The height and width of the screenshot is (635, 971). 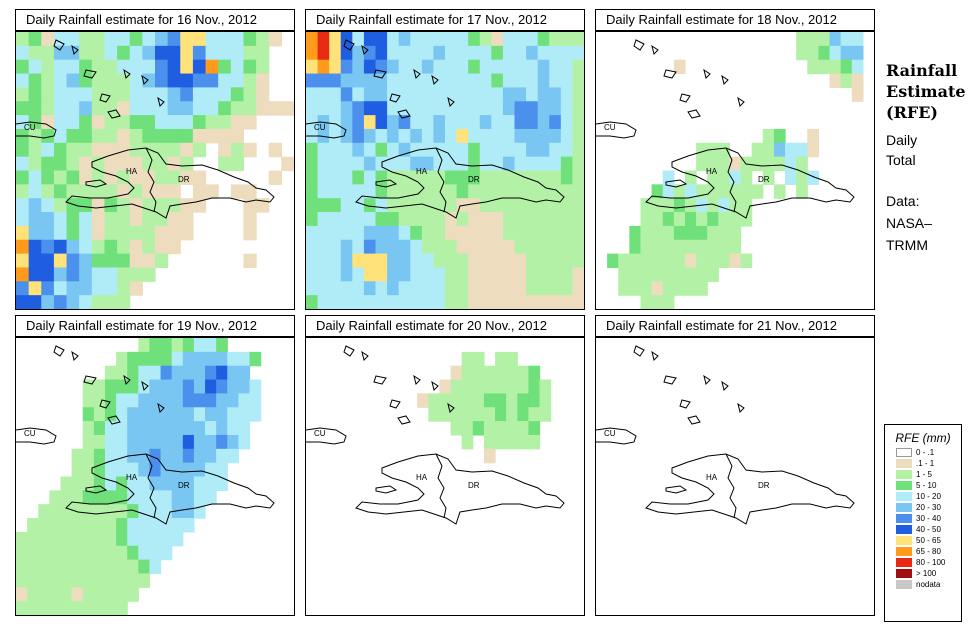 I want to click on legend-label: .1 - 1, so click(x=925, y=463).